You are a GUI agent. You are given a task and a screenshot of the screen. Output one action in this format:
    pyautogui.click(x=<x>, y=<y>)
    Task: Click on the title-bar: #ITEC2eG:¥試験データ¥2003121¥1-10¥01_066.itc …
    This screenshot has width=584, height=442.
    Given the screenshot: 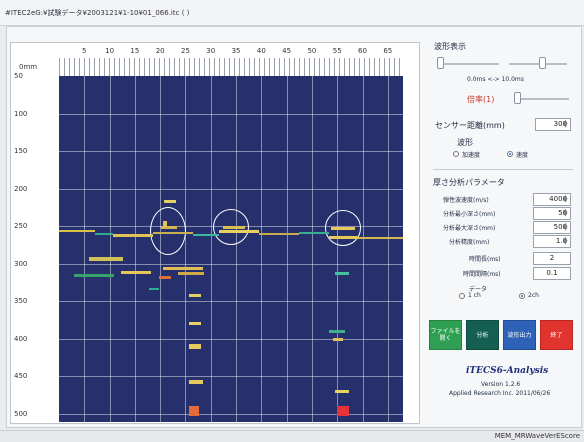 What is the action you would take?
    pyautogui.click(x=292, y=13)
    